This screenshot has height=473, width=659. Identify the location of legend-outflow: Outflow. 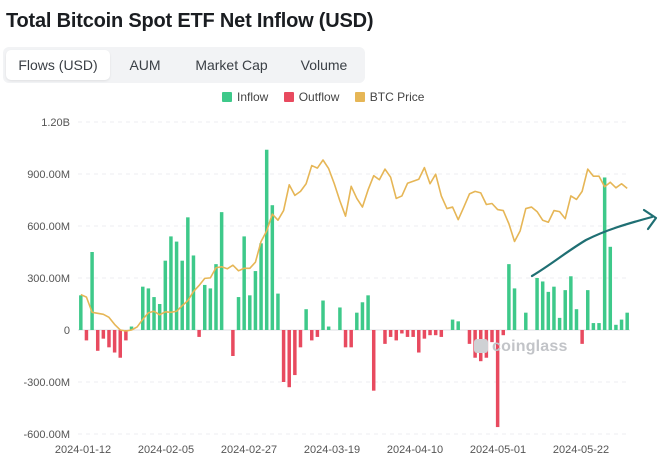
(311, 97).